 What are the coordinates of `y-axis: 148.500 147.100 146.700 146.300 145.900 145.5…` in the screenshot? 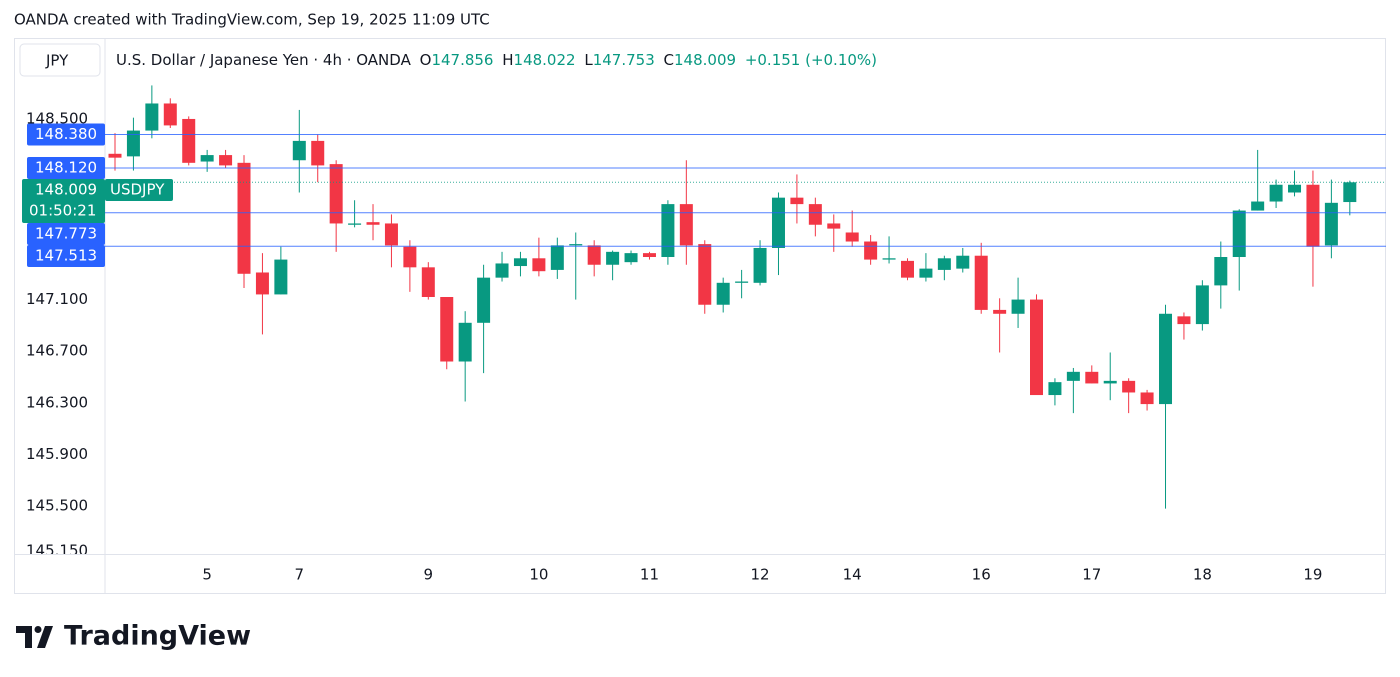 It's located at (57, 334).